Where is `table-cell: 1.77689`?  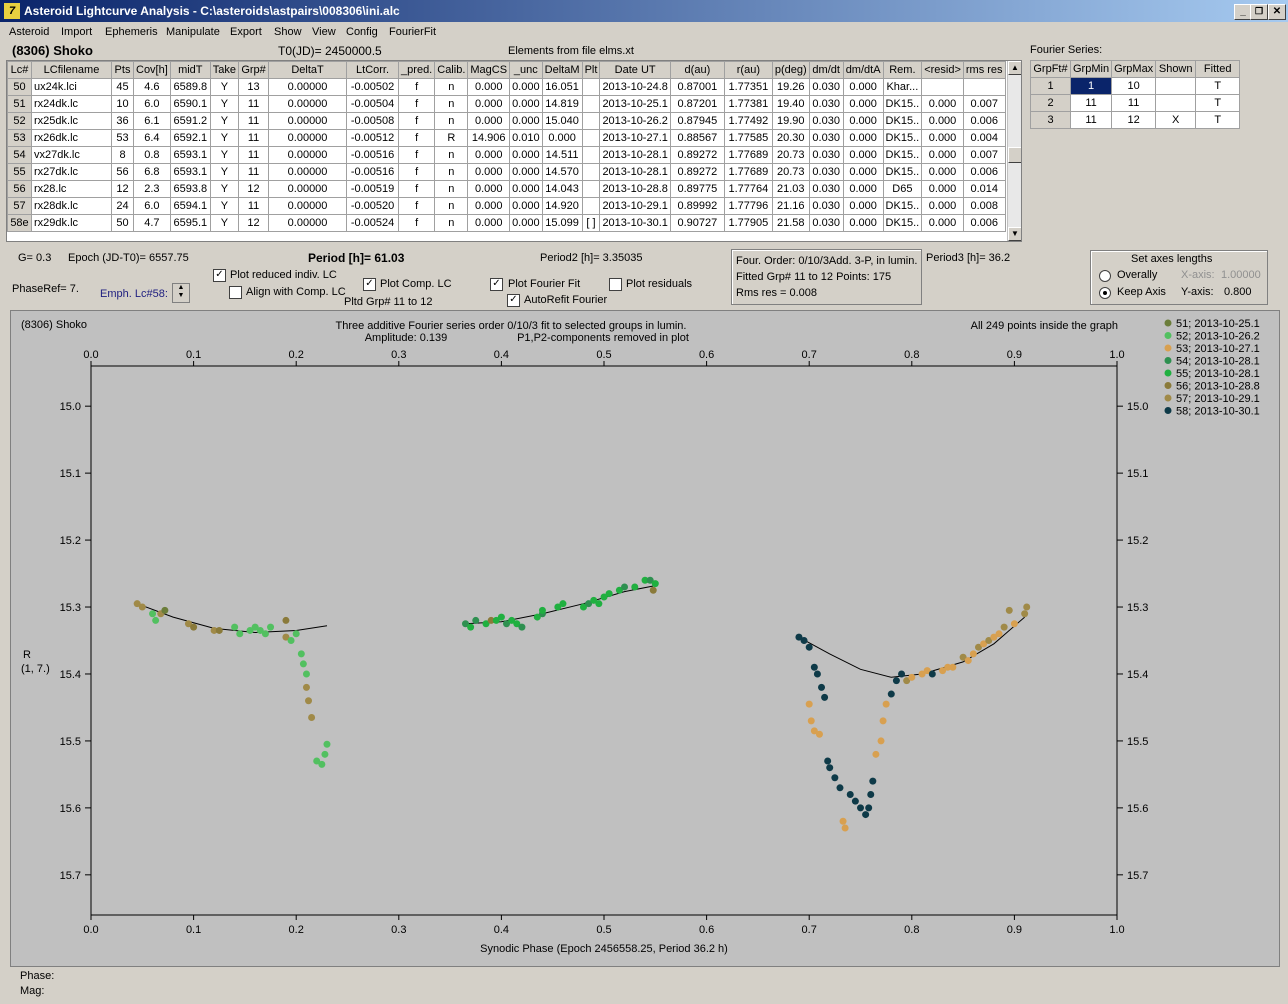
table-cell: 1.77689 is located at coordinates (748, 155).